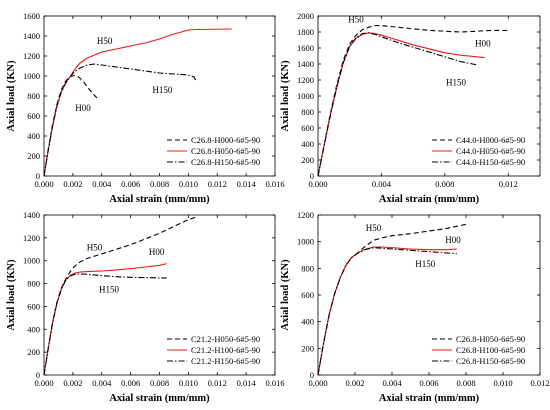  What do you see at coordinates (305, 16) in the screenshot?
I see `y-tick-label: 2000` at bounding box center [305, 16].